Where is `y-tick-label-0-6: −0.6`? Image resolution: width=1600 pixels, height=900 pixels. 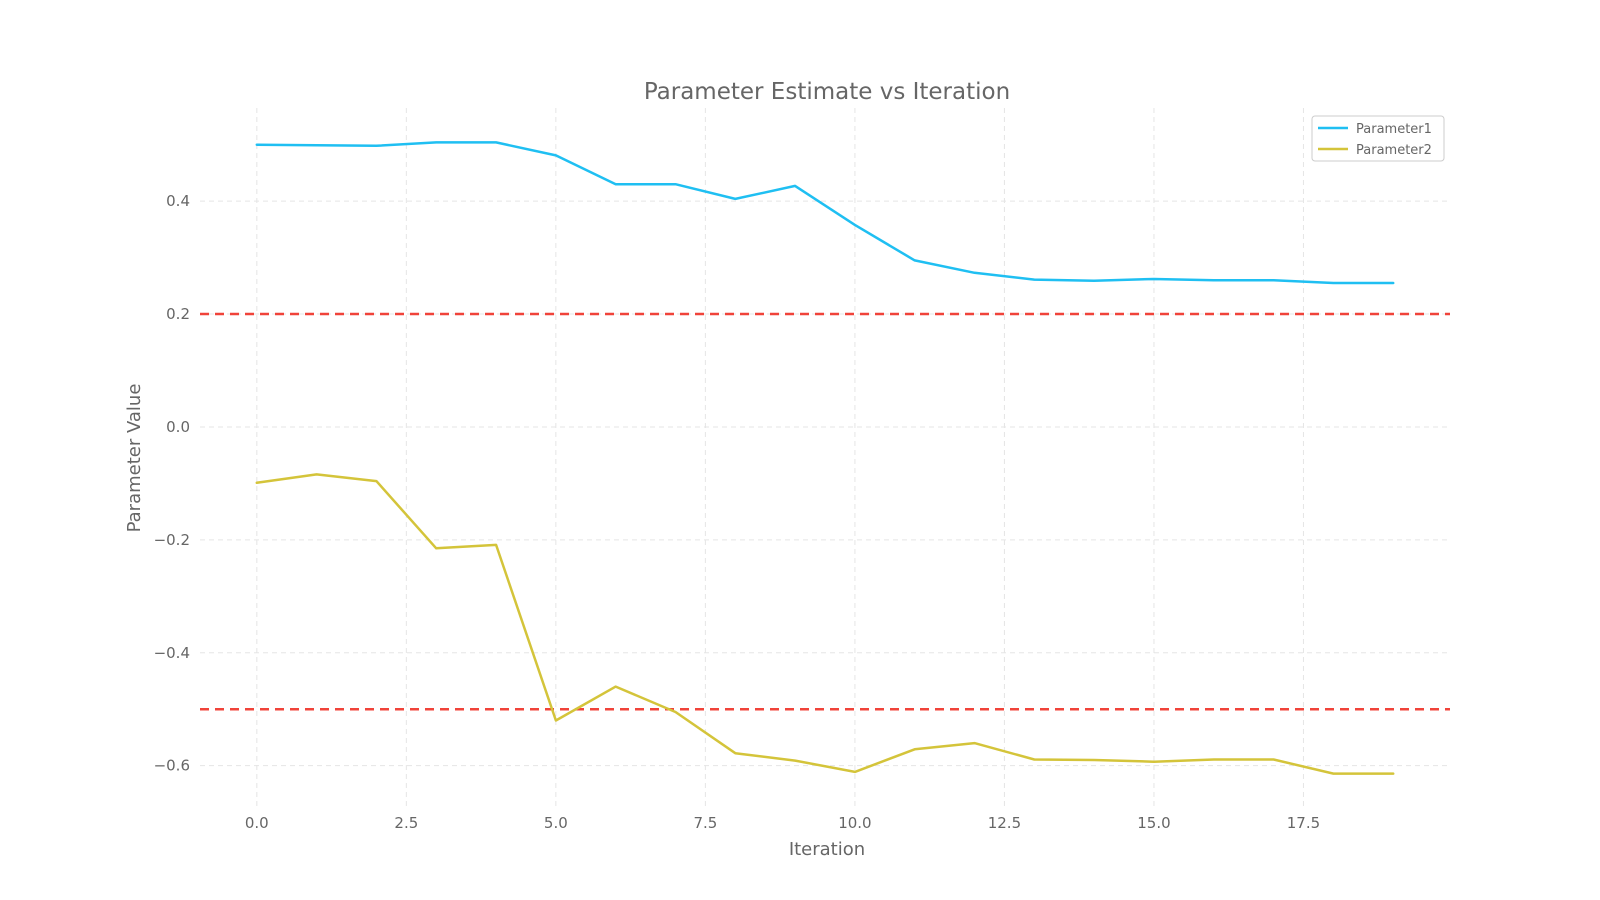
y-tick-label-0-6: −0.6 is located at coordinates (172, 766).